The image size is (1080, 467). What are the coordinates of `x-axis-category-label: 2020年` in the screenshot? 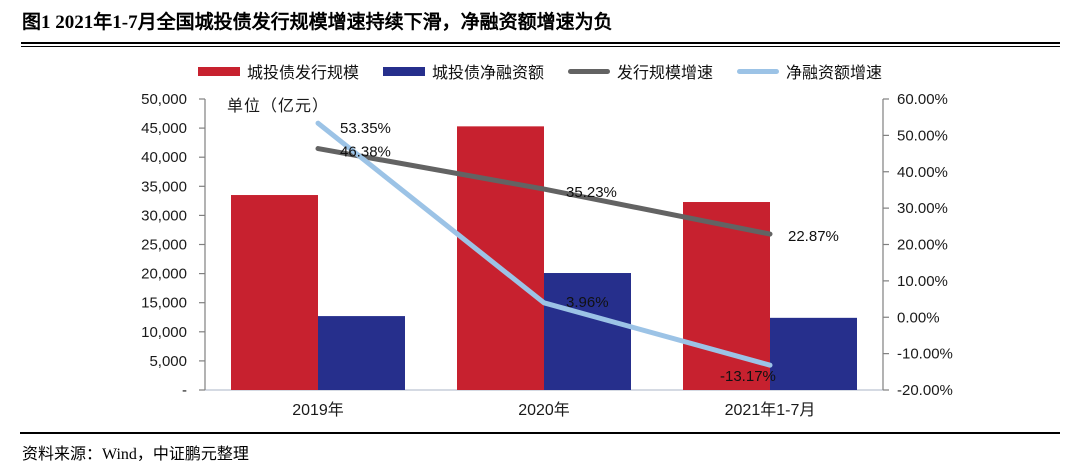 It's located at (544, 410).